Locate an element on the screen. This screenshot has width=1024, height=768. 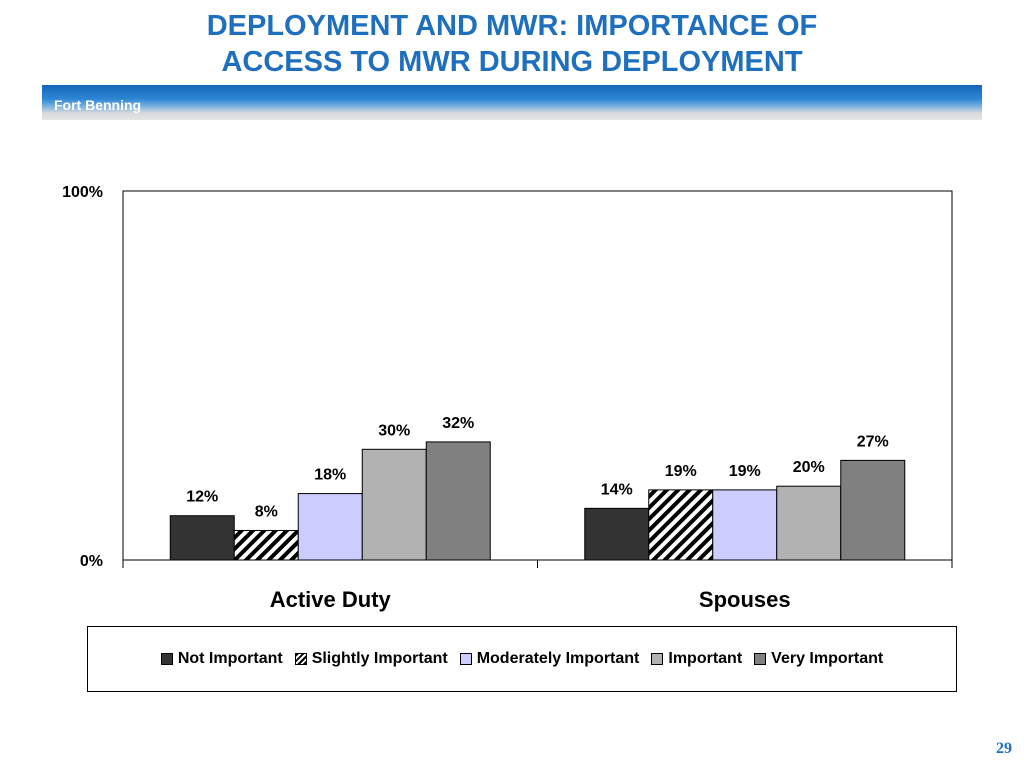
slide-subtitle: Fort Benning is located at coordinates (98, 105).